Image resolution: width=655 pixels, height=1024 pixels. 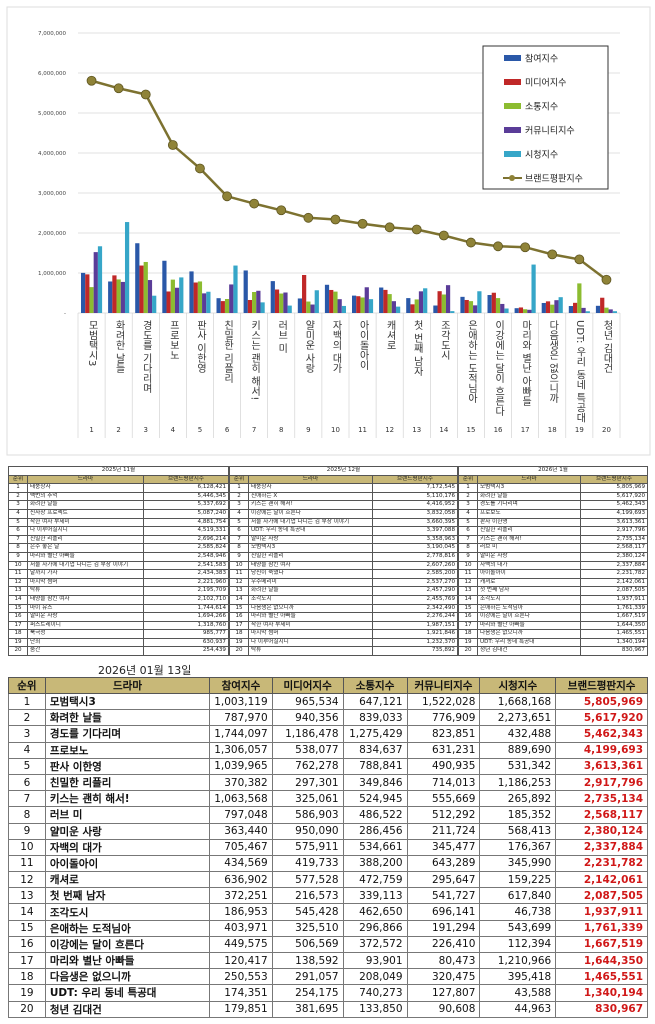 What do you see at coordinates (310, 556) in the screenshot?
I see `drama-cell: 친밀한 리플리` at bounding box center [310, 556].